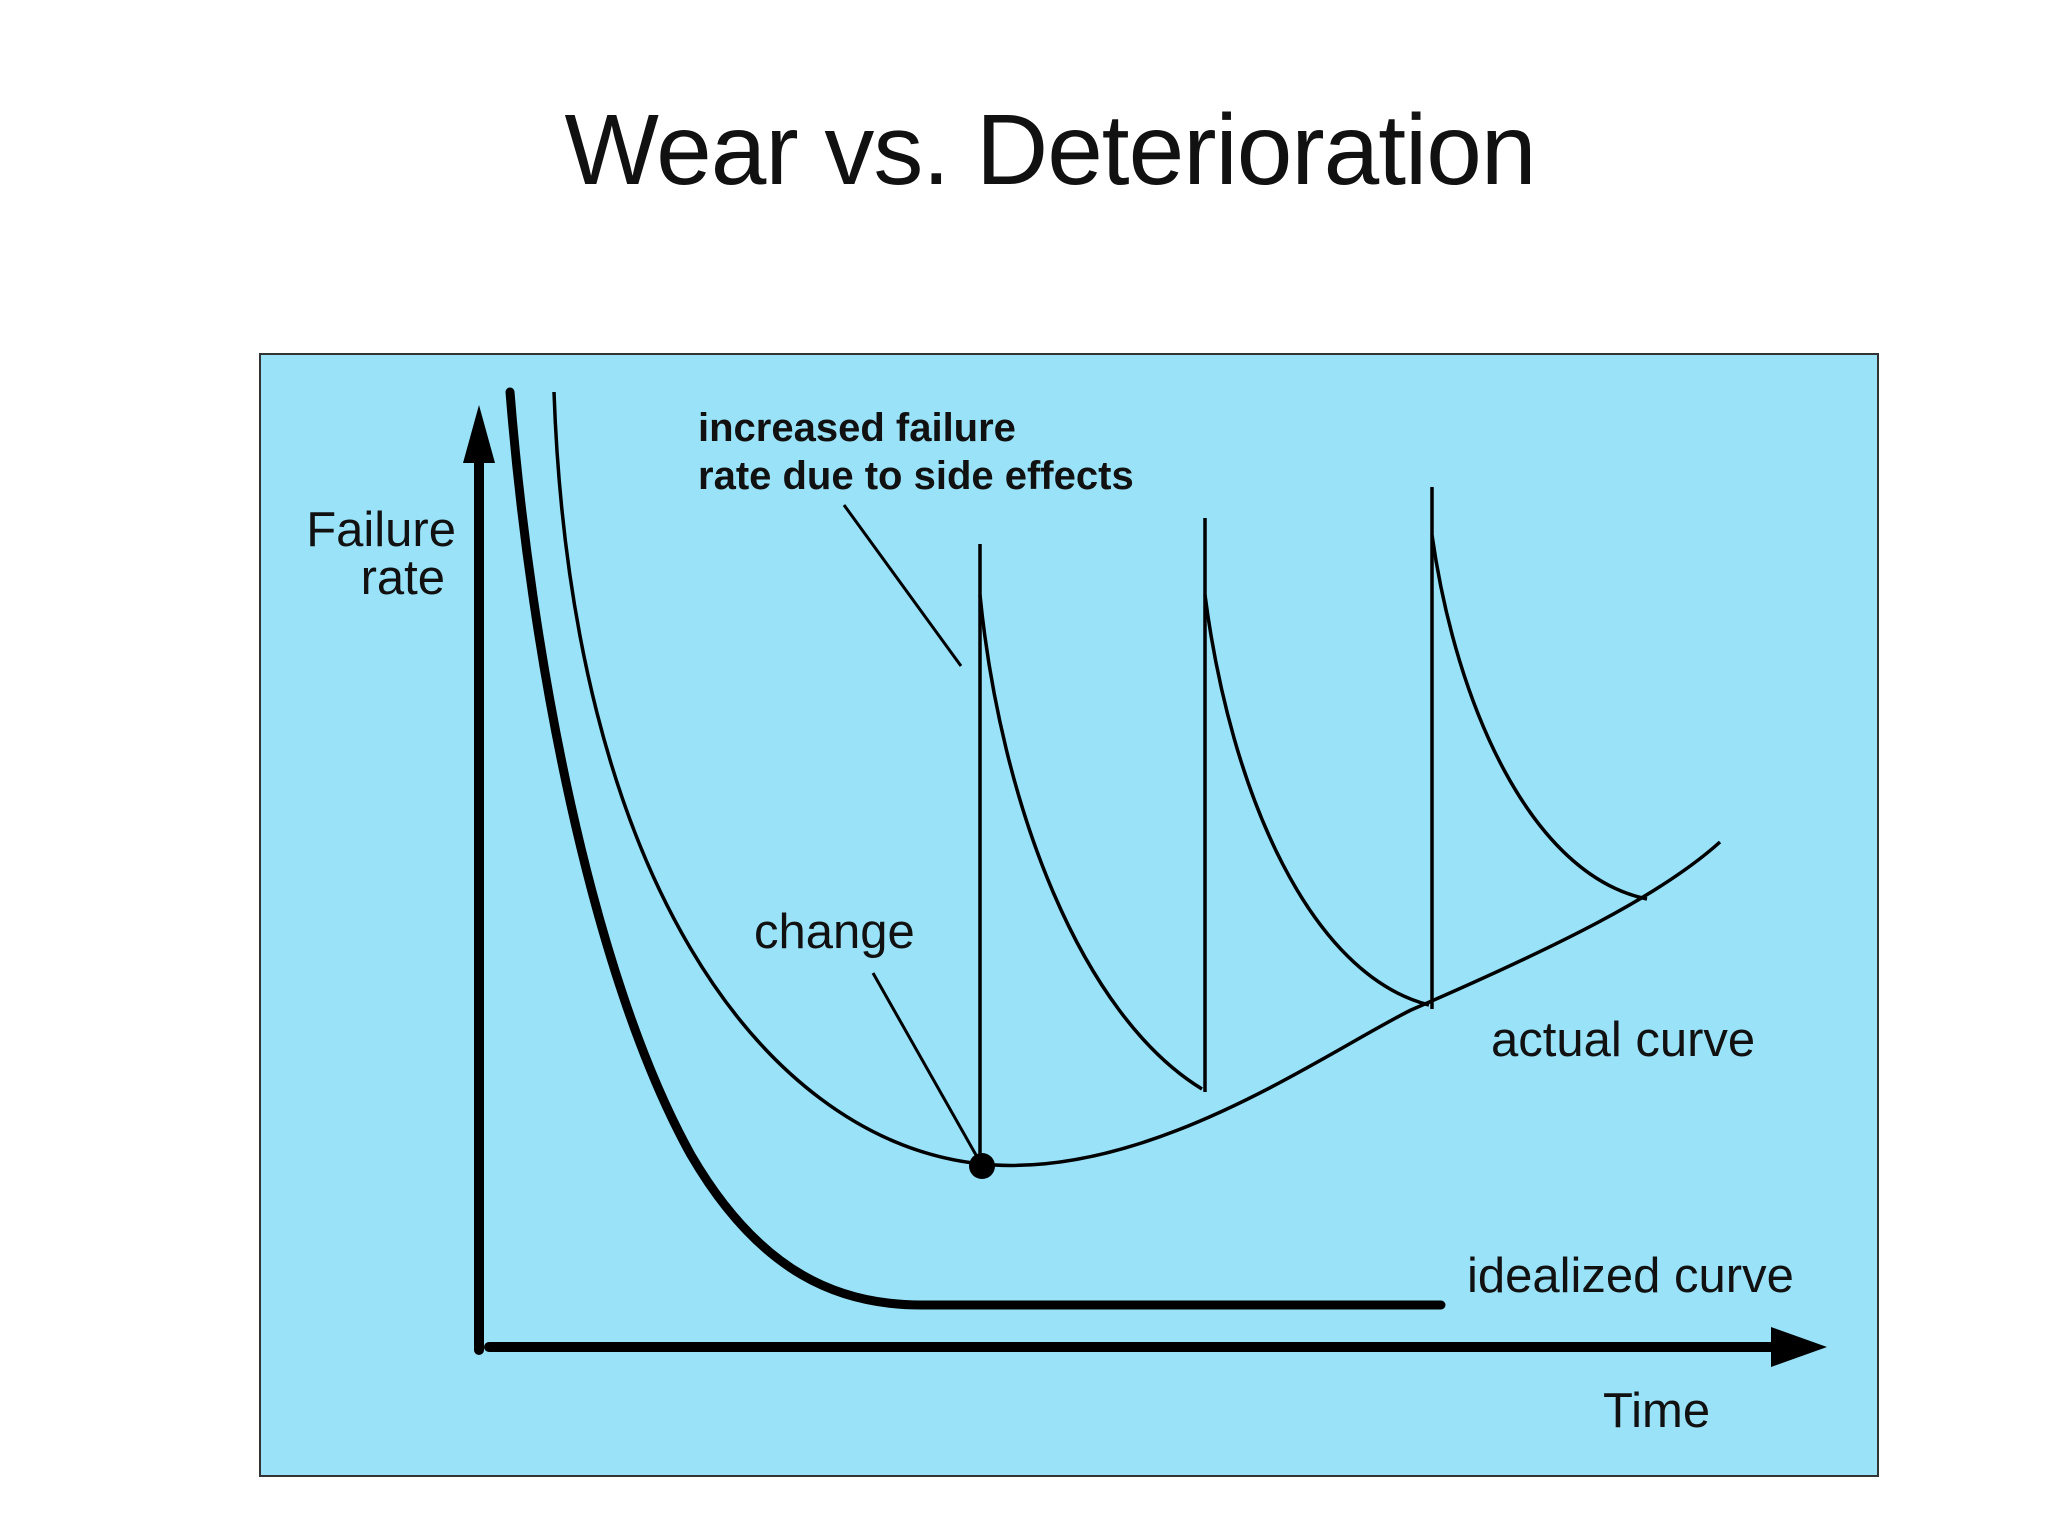 The width and height of the screenshot is (2048, 1536). Describe the element at coordinates (916, 476) in the screenshot. I see `side-effects-annotation-line-2: rate due to side effects` at that location.